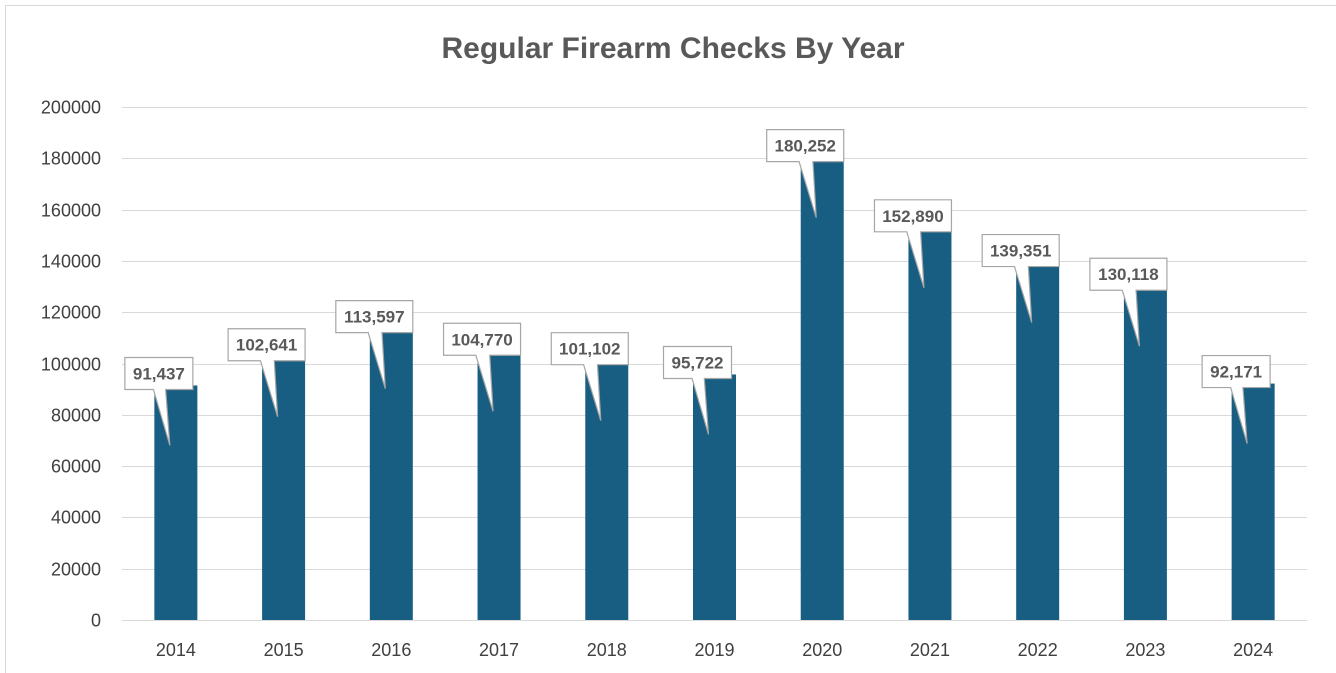  What do you see at coordinates (76, 518) in the screenshot?
I see `y-tick-label: 40000` at bounding box center [76, 518].